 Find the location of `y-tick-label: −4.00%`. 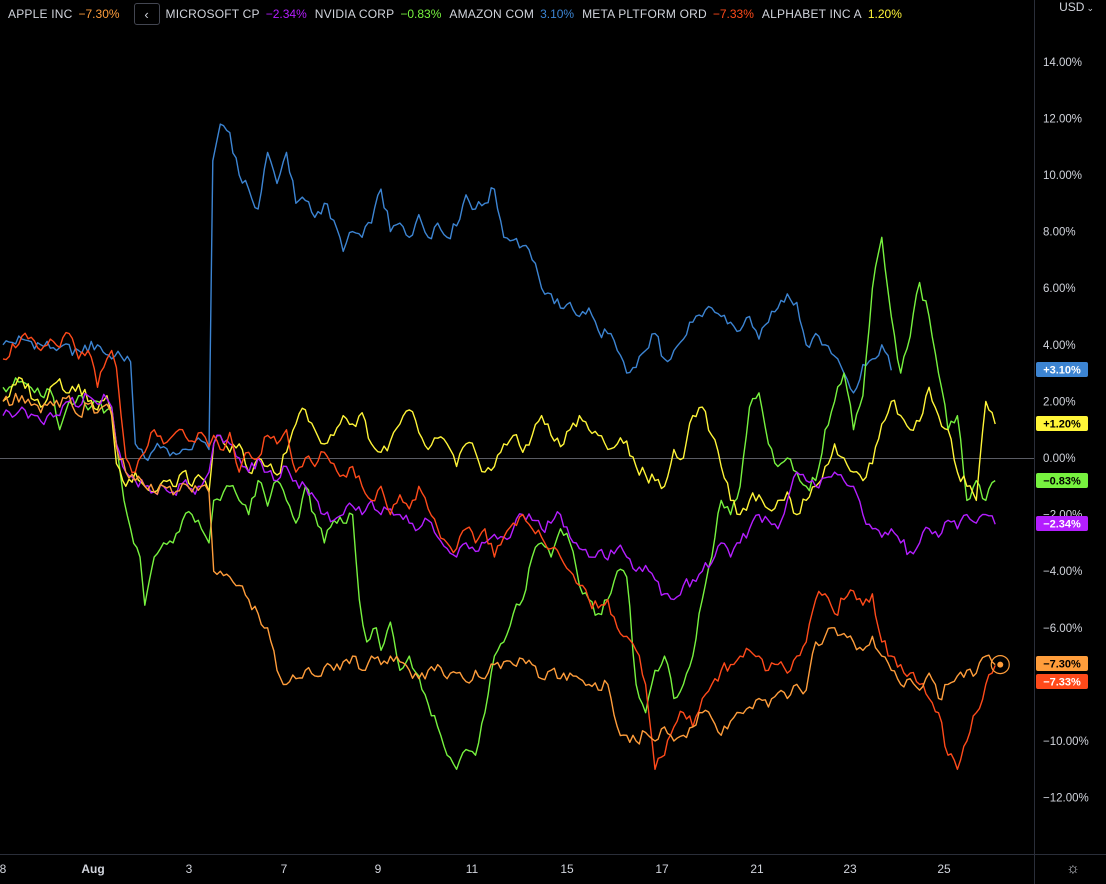

y-tick-label: −4.00% is located at coordinates (1062, 572).